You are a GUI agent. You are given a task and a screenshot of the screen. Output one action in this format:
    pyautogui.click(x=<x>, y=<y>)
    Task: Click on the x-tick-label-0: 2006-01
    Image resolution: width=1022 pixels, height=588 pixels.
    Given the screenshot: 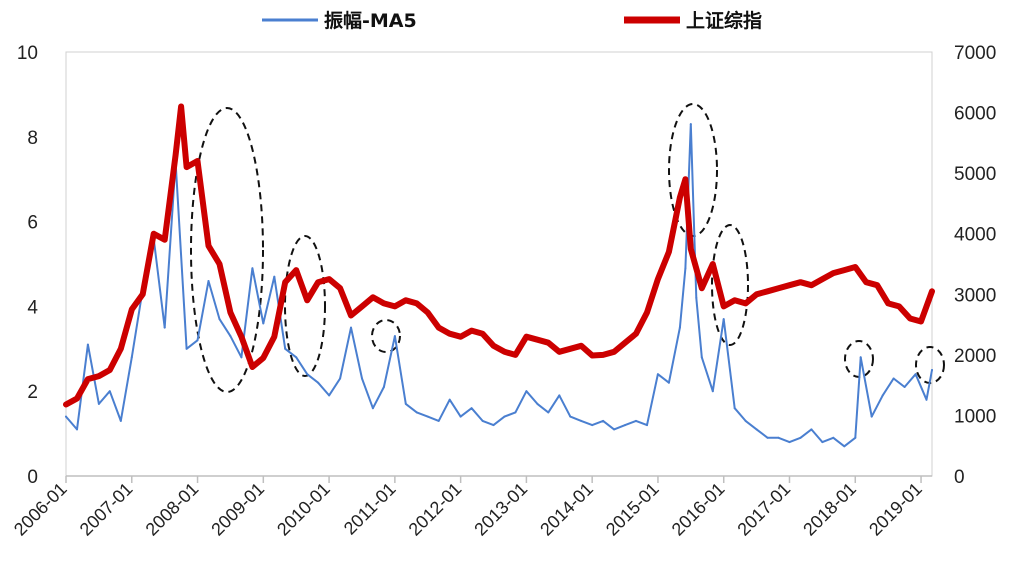 What is the action you would take?
    pyautogui.click(x=40, y=509)
    